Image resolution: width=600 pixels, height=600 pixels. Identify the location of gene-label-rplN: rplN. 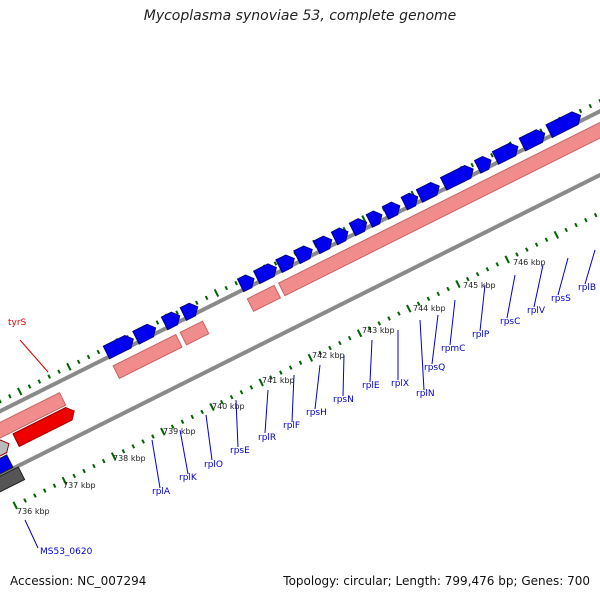
(425, 394).